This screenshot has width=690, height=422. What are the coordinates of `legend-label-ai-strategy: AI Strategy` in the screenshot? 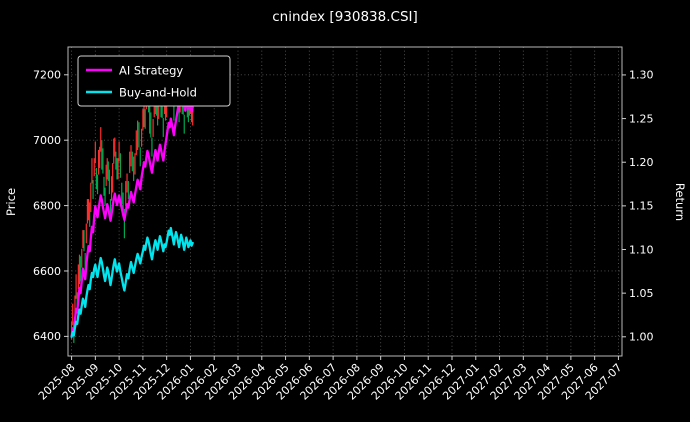 It's located at (151, 71).